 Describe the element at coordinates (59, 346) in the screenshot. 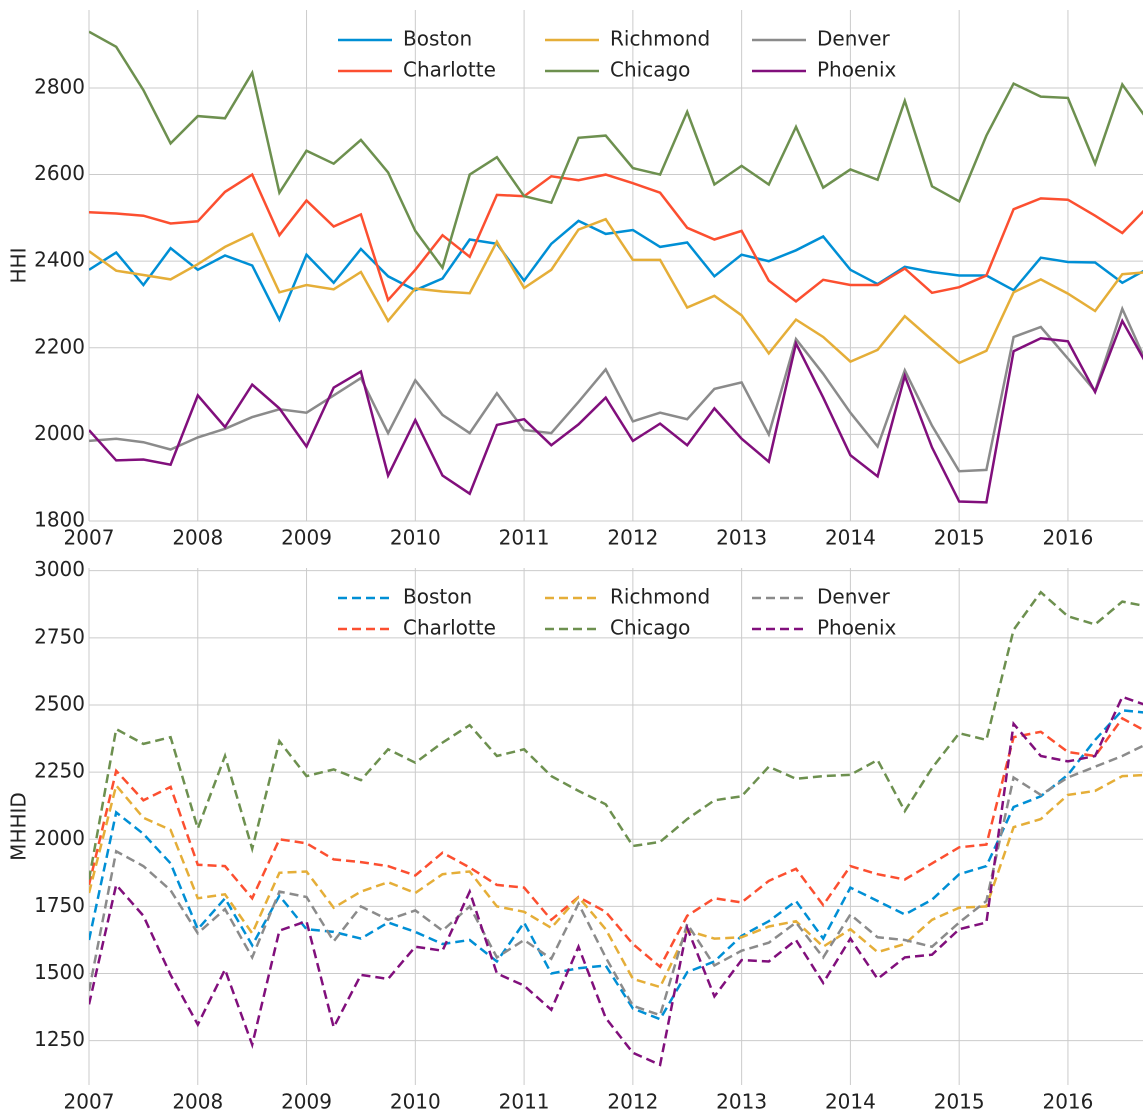

I see `y-tick-label: 2200` at that location.